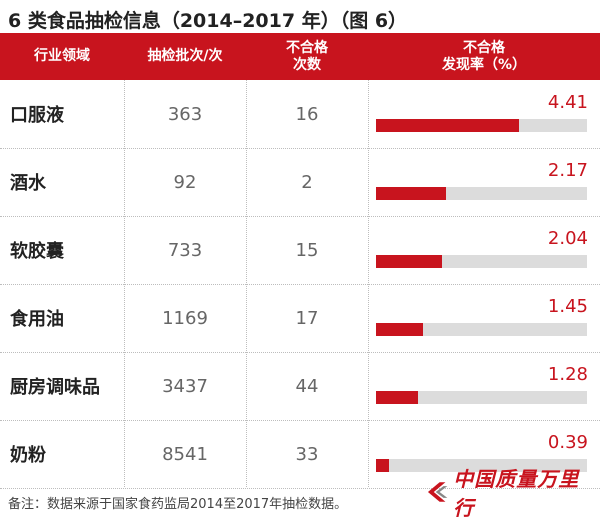  I want to click on sample-batches-value: 3437, so click(185, 386).